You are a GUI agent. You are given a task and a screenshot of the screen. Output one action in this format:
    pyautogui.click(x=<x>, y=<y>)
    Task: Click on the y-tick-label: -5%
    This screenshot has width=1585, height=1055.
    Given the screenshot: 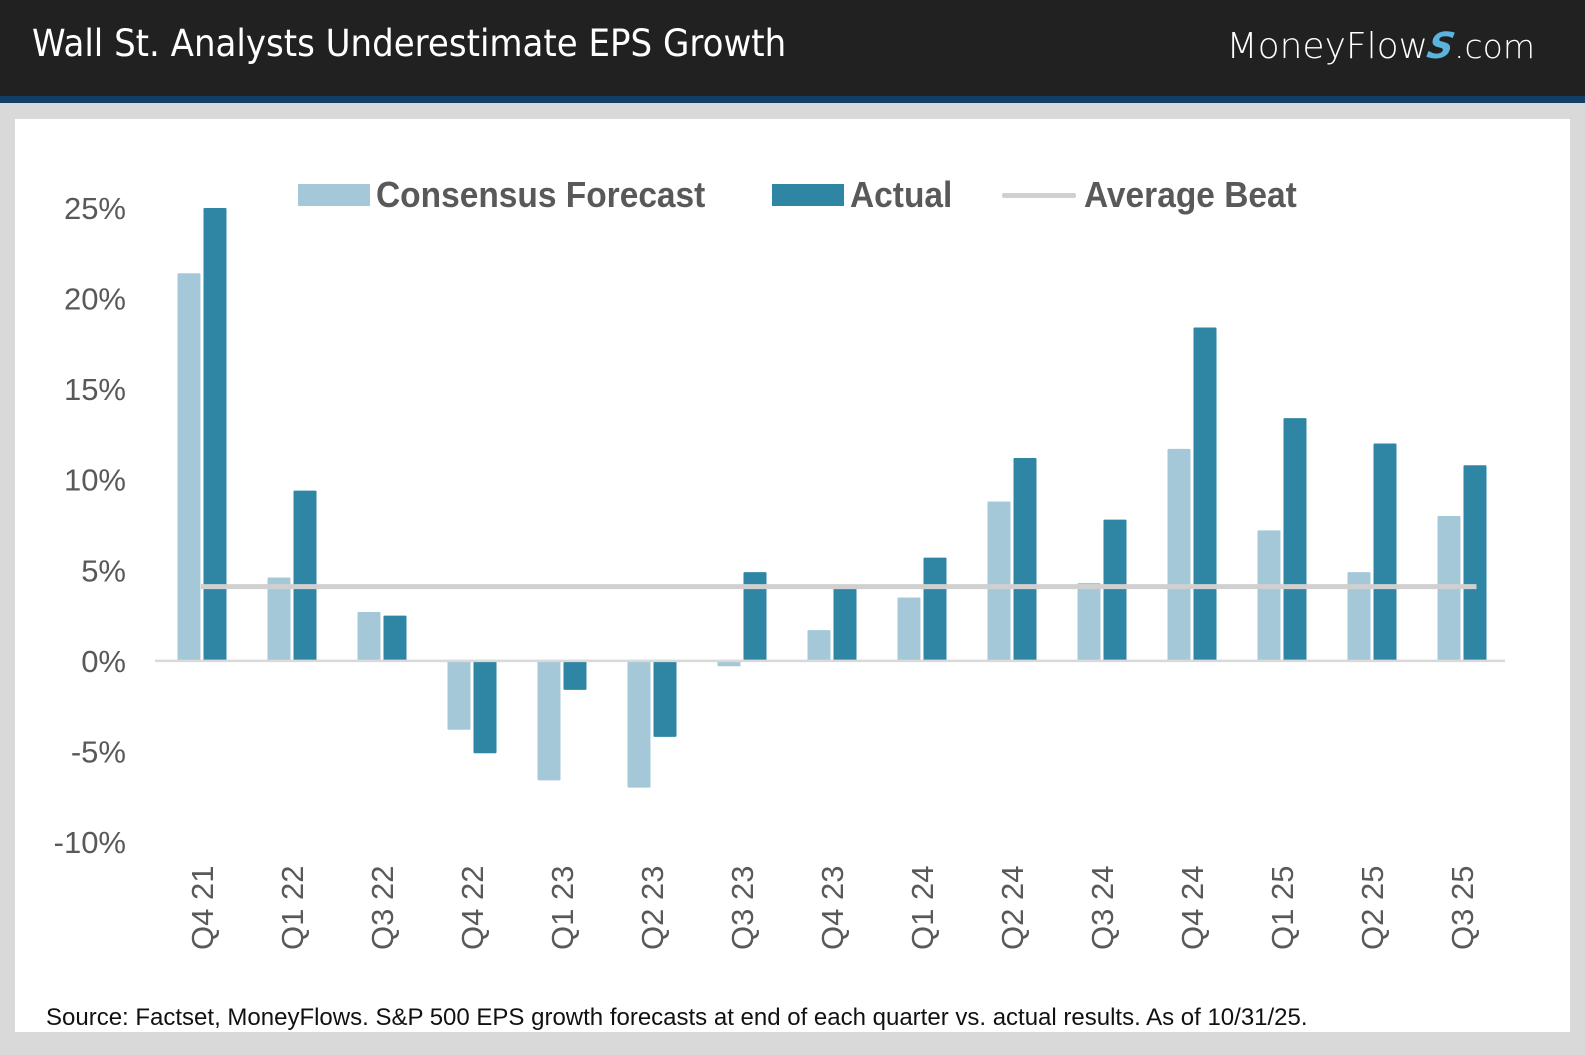 What is the action you would take?
    pyautogui.click(x=98, y=751)
    